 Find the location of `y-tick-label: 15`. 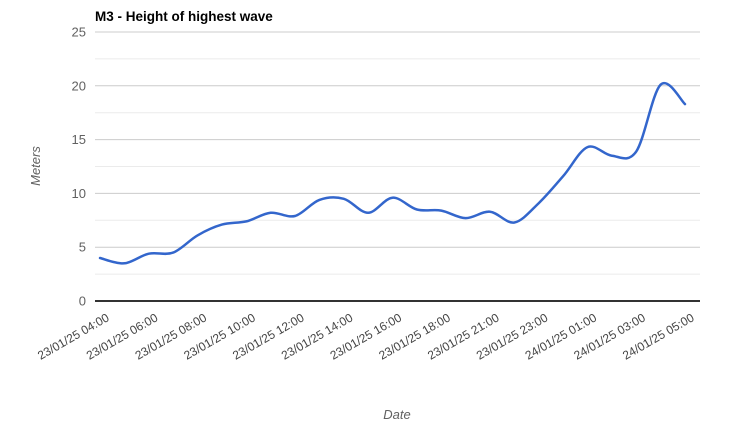

y-tick-label: 15 is located at coordinates (79, 139).